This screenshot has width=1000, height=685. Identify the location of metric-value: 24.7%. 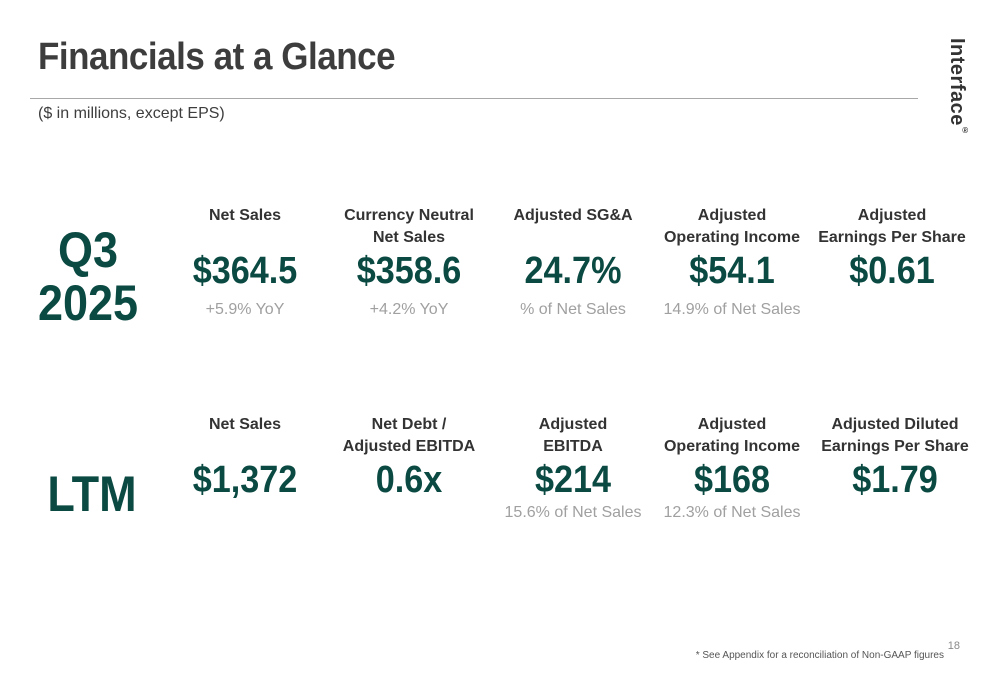
(573, 271).